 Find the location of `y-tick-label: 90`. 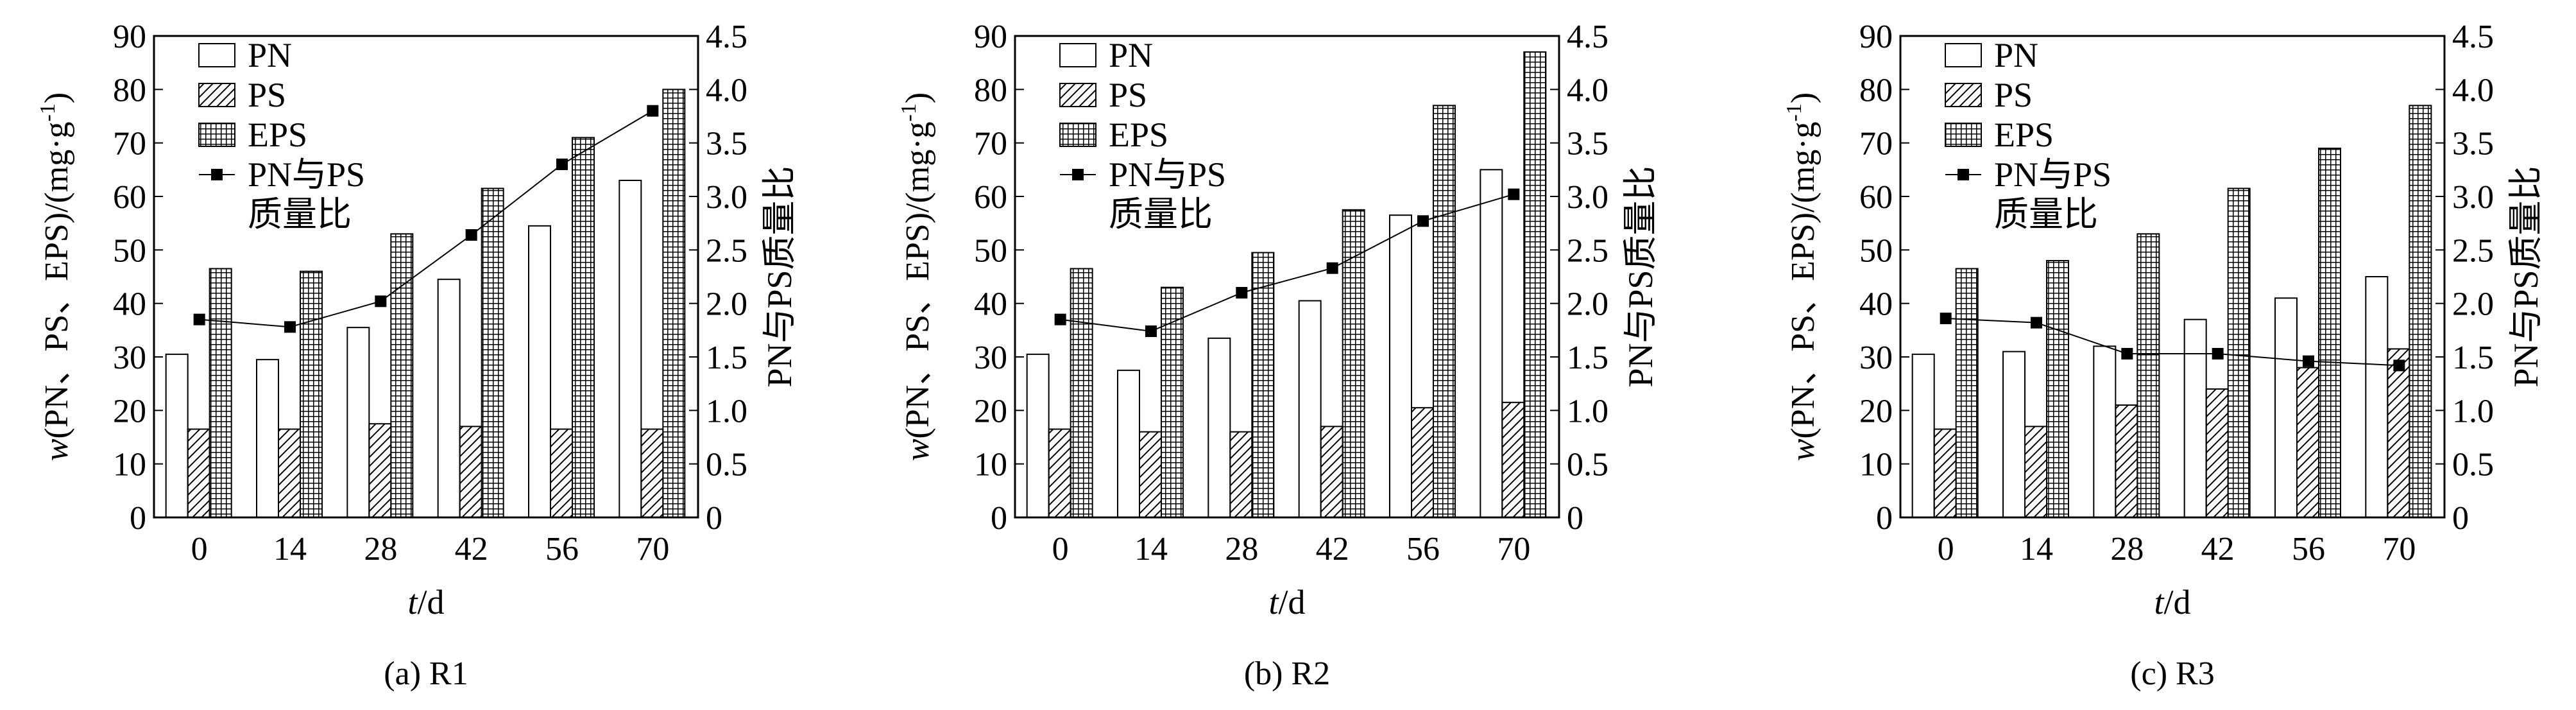

y-tick-label: 90 is located at coordinates (991, 37).